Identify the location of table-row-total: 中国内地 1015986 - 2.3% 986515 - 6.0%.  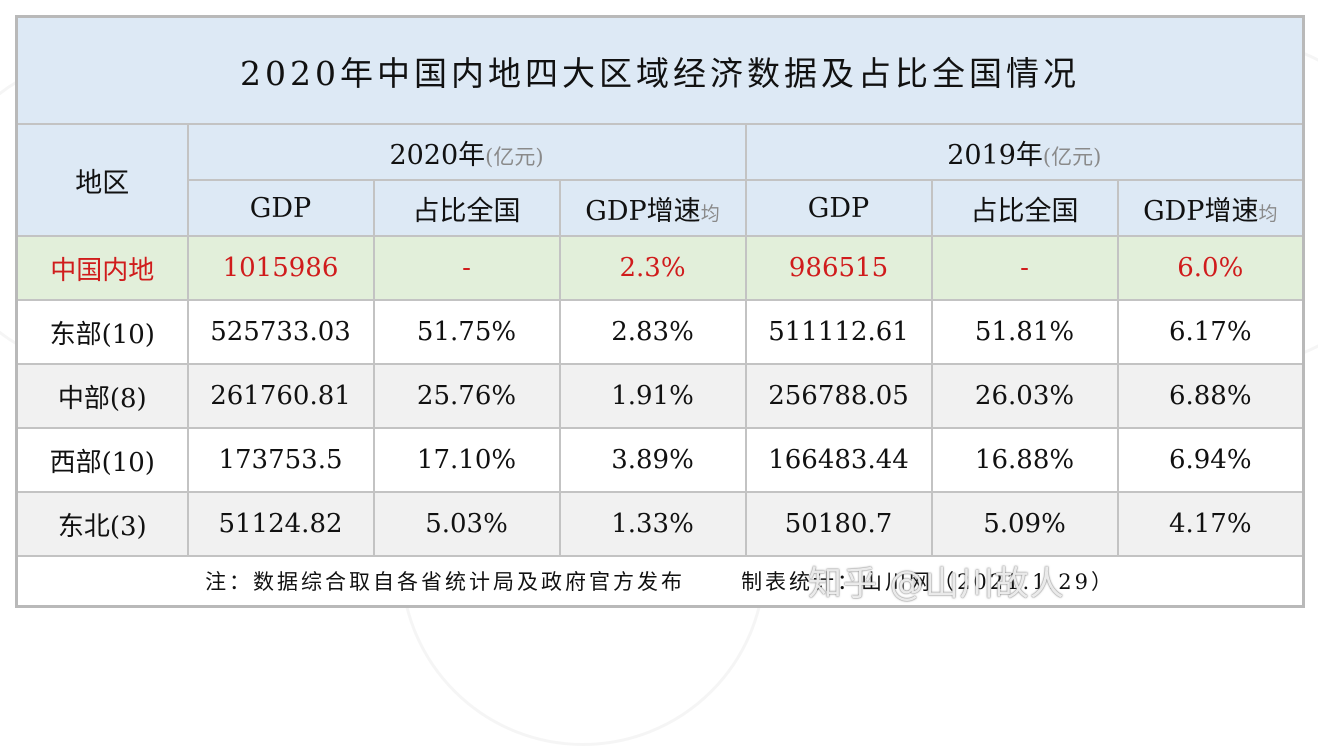
(660, 268).